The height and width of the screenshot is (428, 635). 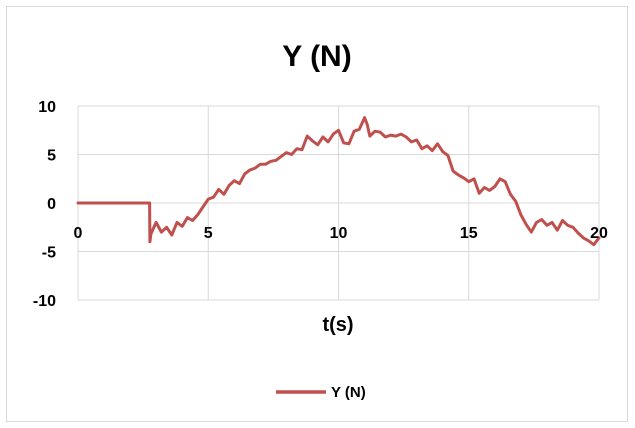 I want to click on y-tick-label: 5, so click(x=51, y=156).